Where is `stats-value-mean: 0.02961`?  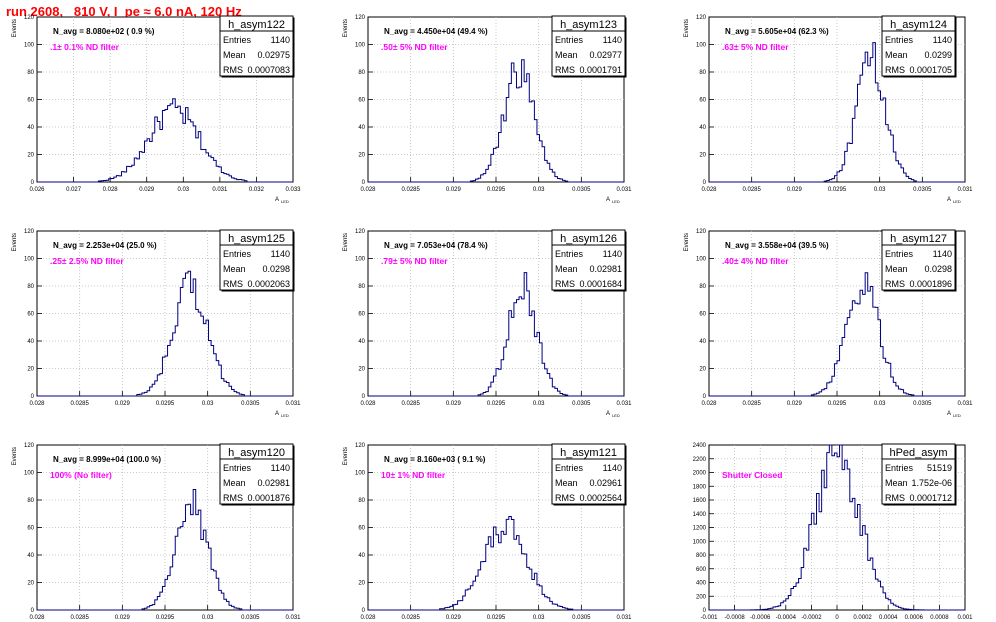
stats-value-mean: 0.02961 is located at coordinates (605, 483).